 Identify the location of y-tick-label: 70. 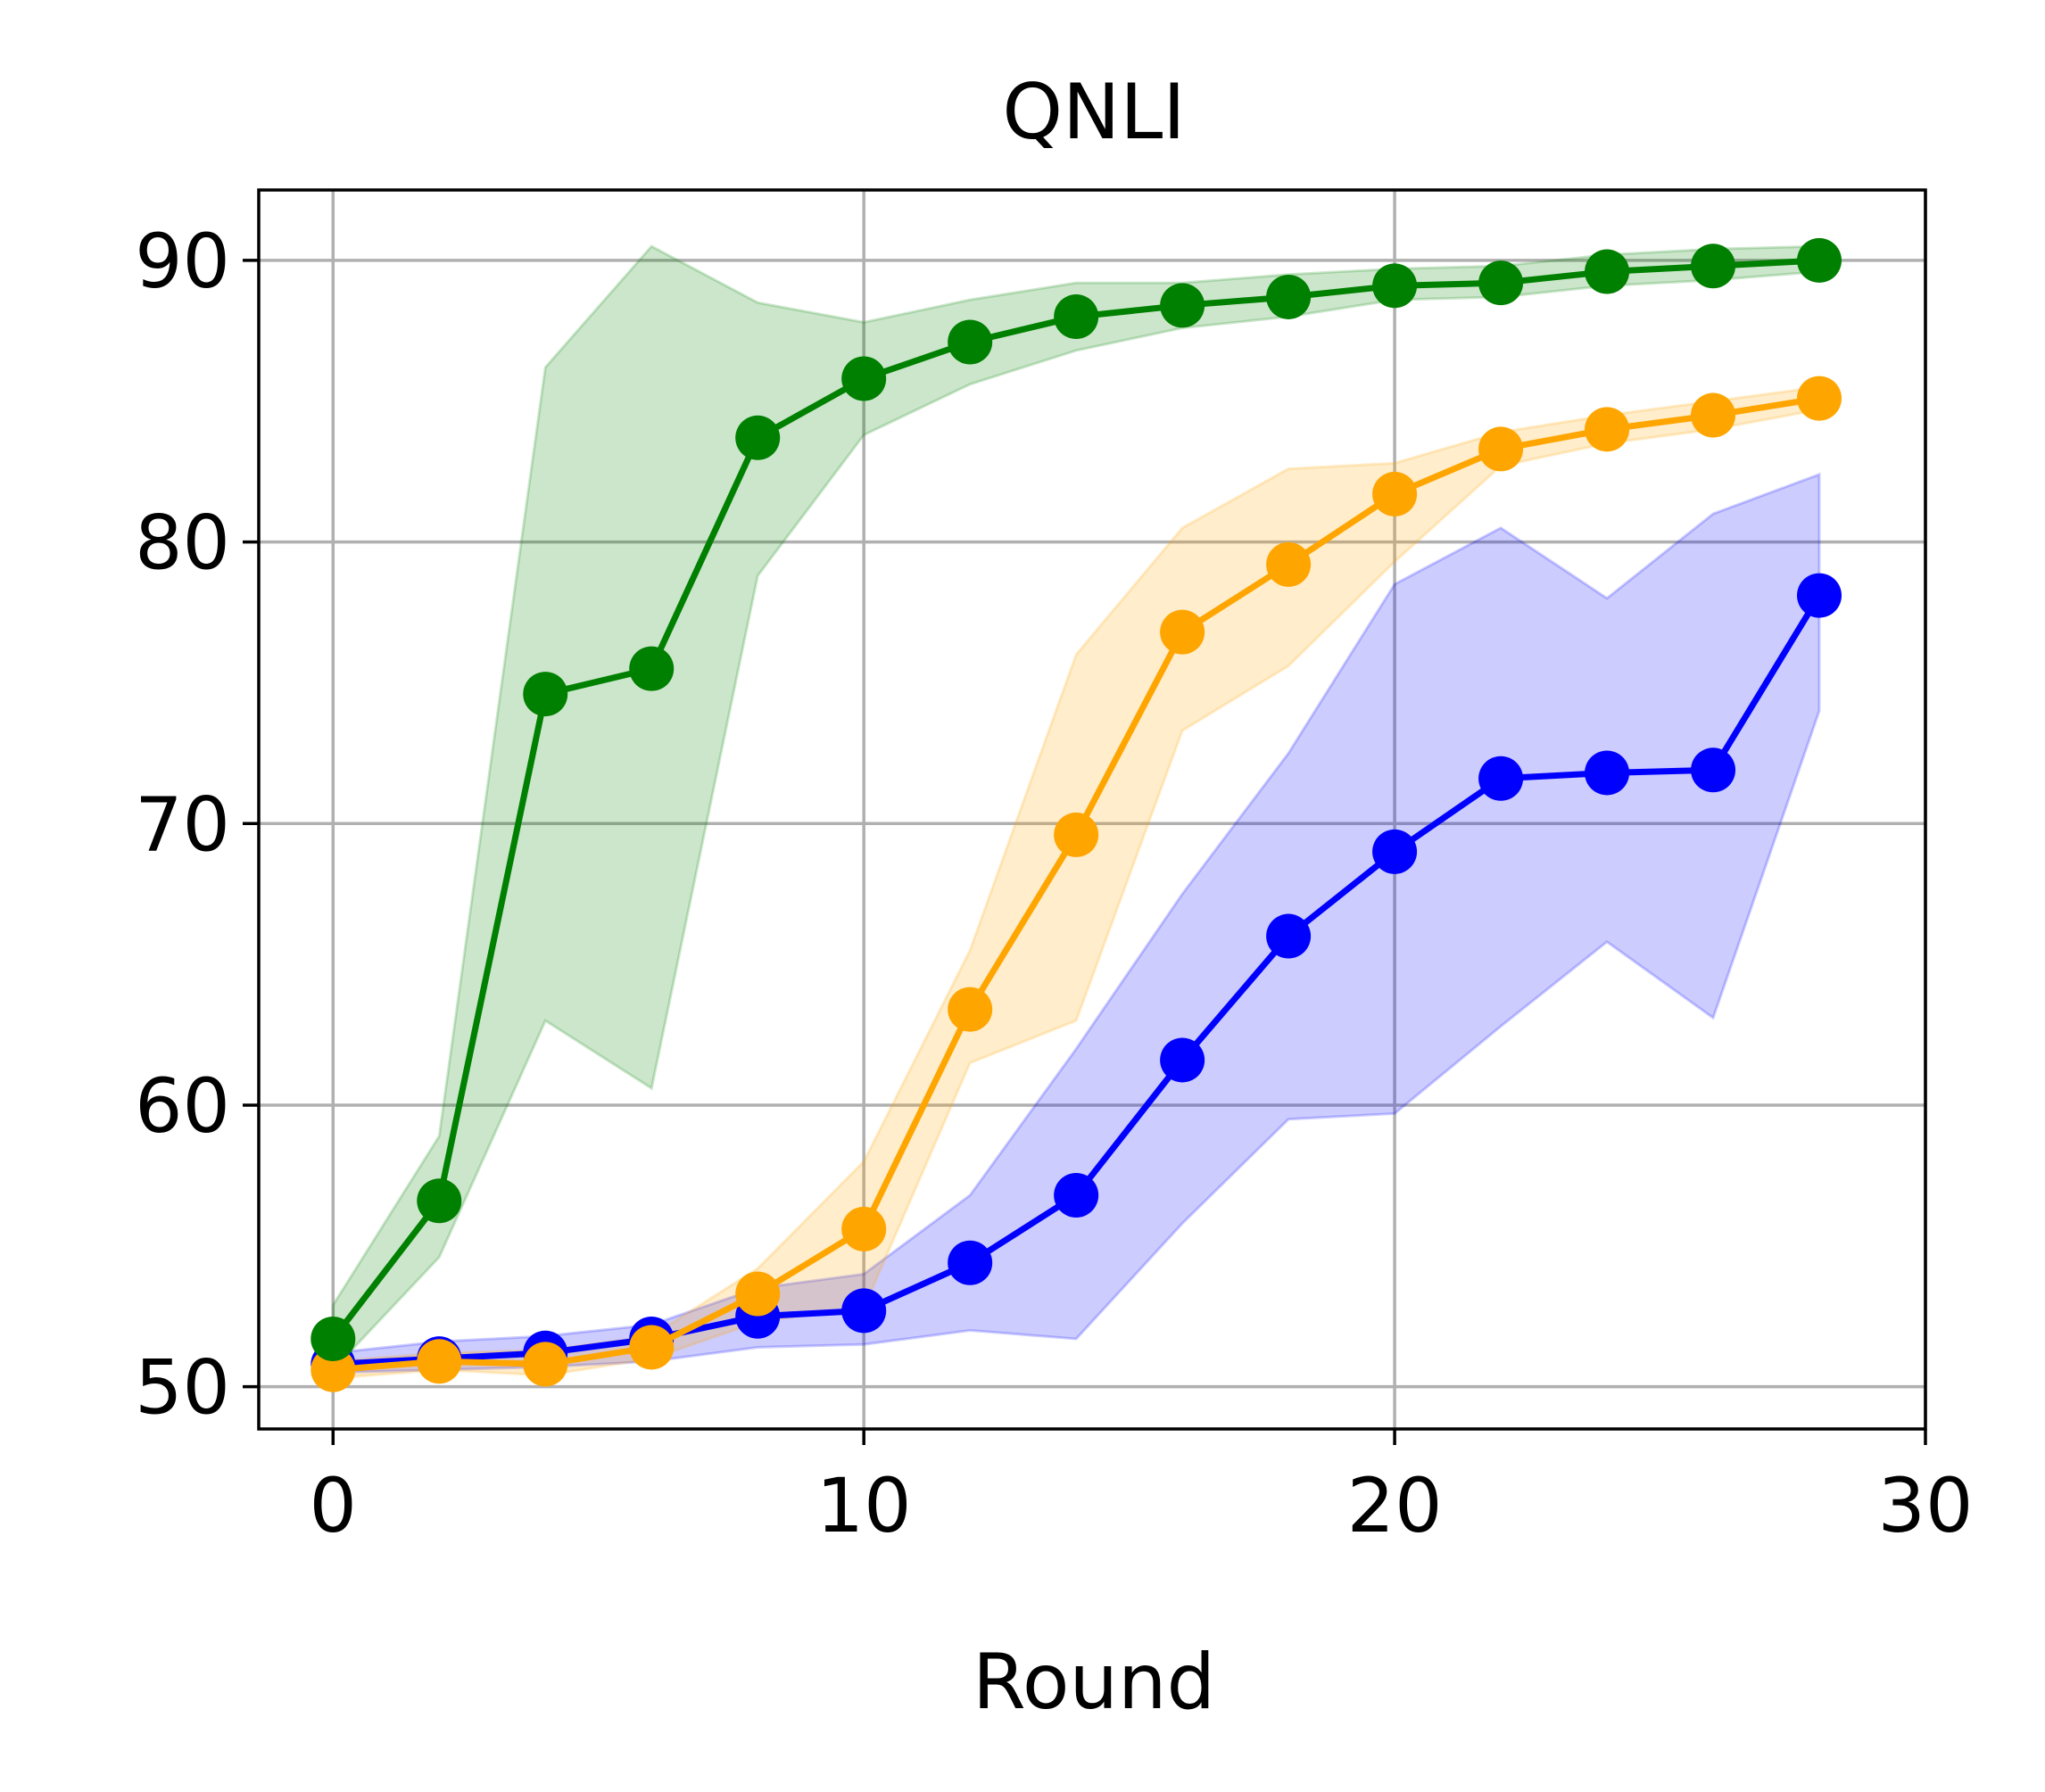
(183, 824).